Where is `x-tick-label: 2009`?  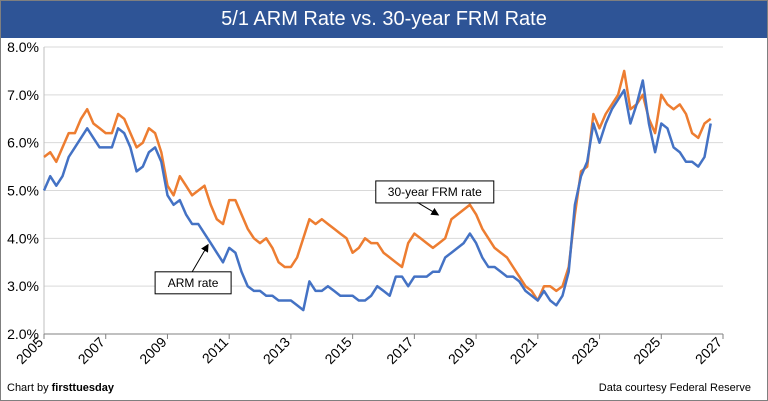 x-tick-label: 2009 is located at coordinates (152, 350).